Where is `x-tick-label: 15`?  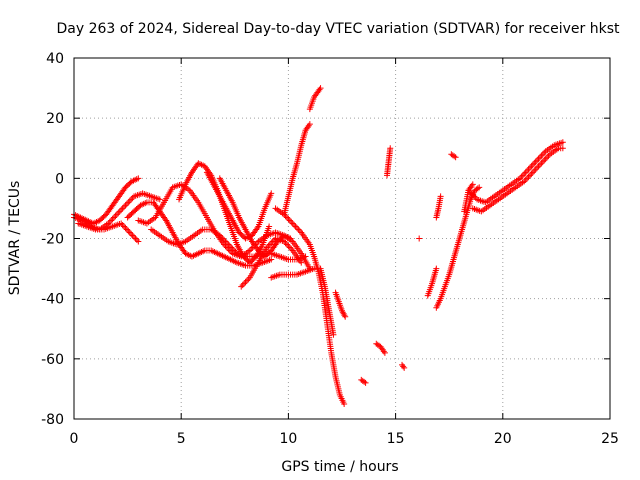
x-tick-label: 15 is located at coordinates (396, 439).